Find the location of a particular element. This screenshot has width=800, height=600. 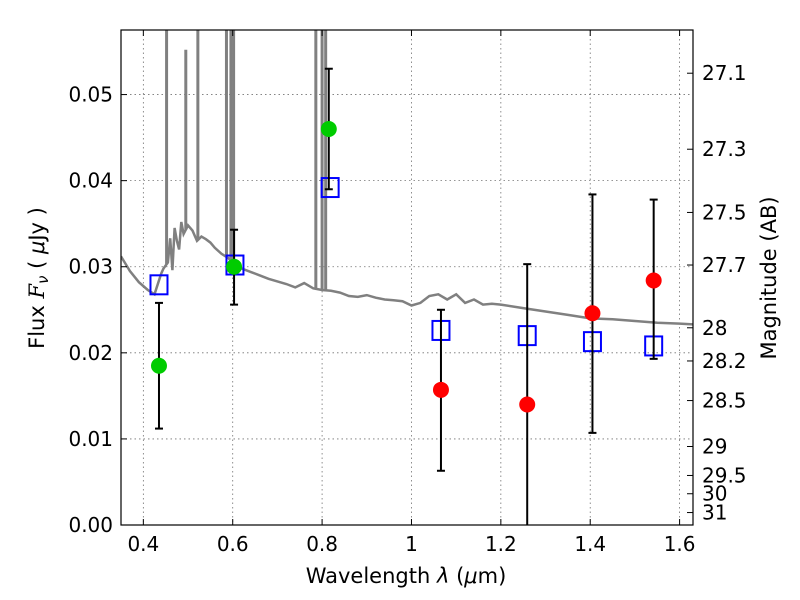

x-tick-label: 1.2 is located at coordinates (501, 544).